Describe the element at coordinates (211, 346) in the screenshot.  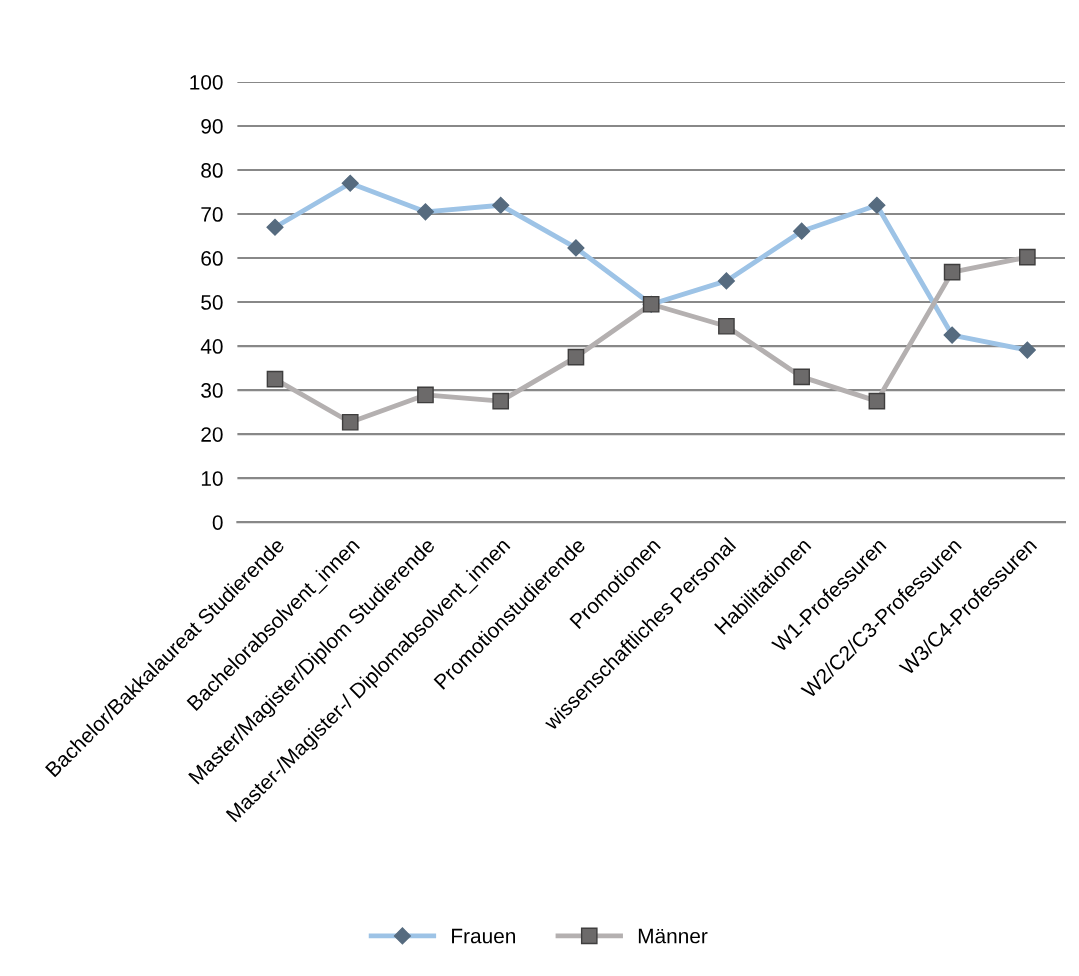
I see `y-tick-label: 40` at that location.